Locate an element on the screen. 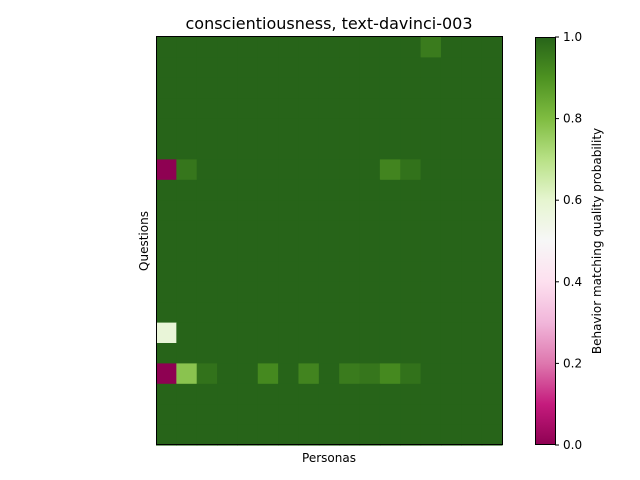 Image resolution: width=640 pixels, height=480 pixels. colorbar-ticks: 0.0 0.2 0.4 0.6 0.8 1.0 is located at coordinates (568, 241).